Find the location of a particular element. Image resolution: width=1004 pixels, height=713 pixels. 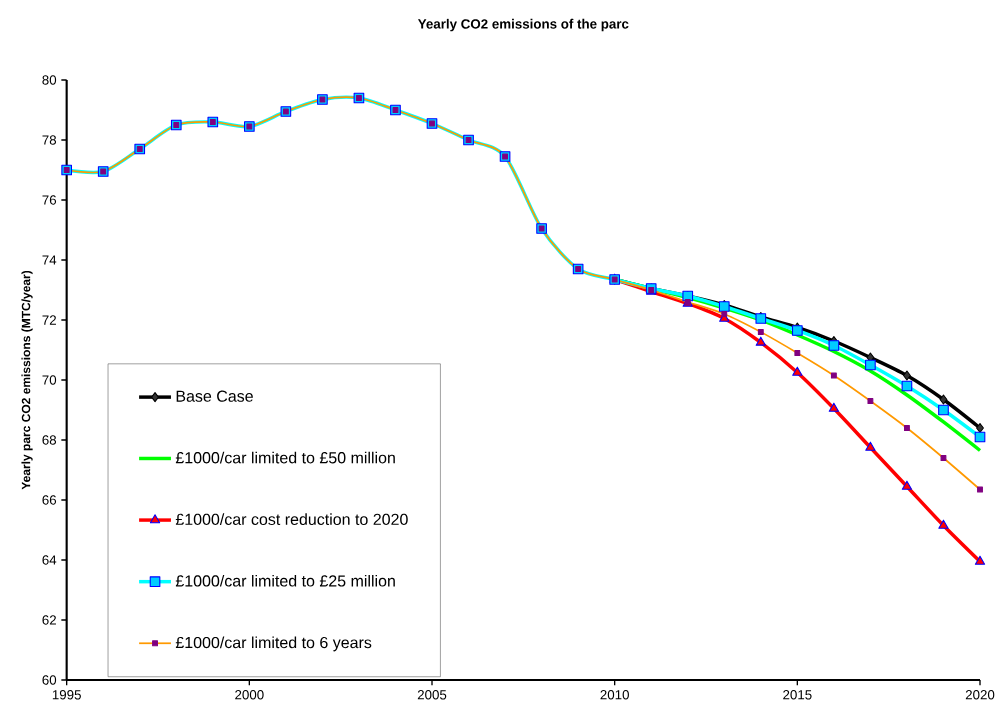

legend-label: £1000/car limited to 6 years is located at coordinates (273, 644).